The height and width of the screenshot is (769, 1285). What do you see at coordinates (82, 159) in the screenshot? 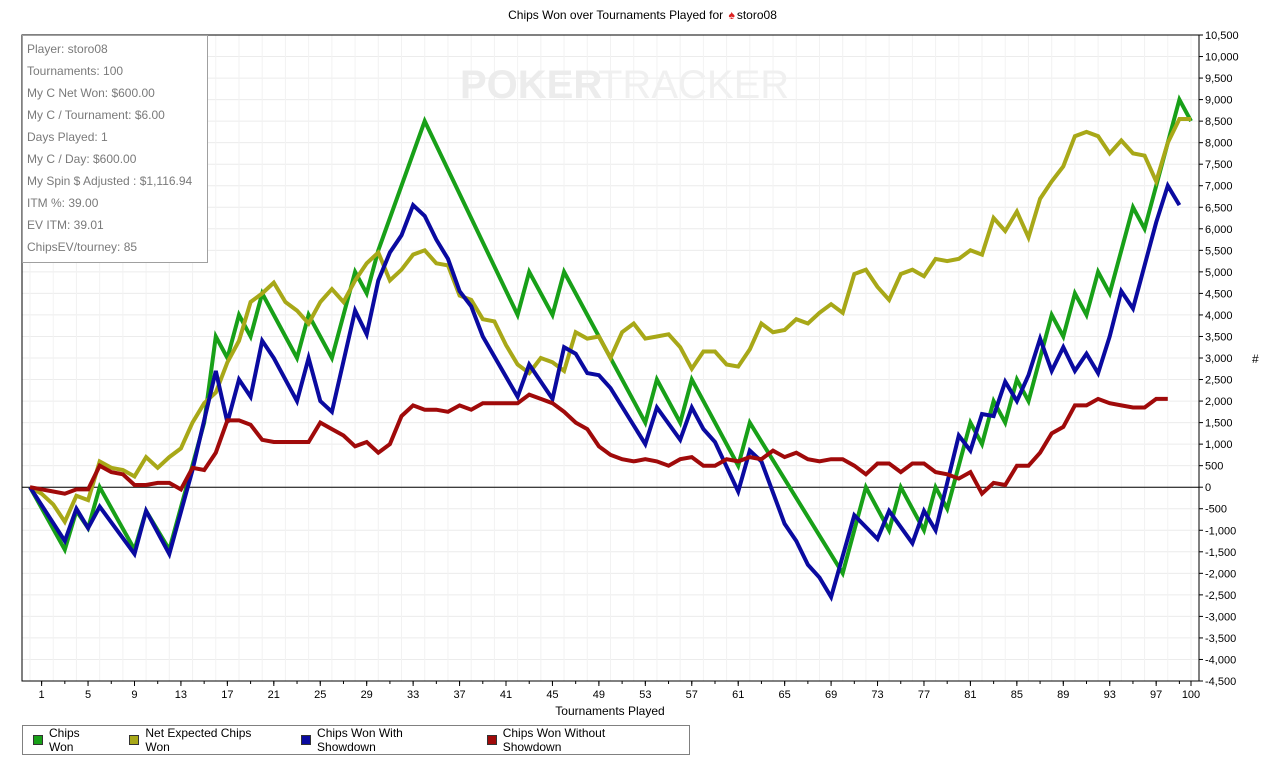
I see `stat-line: My C / Day: $600.00` at bounding box center [82, 159].